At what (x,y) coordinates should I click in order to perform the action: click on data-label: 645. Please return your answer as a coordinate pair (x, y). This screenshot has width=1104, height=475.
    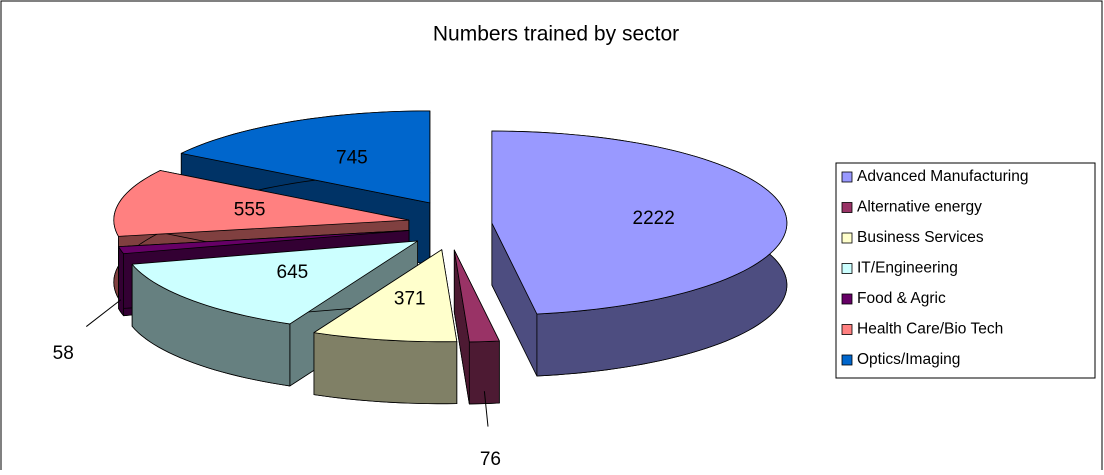
    Looking at the image, I should click on (293, 272).